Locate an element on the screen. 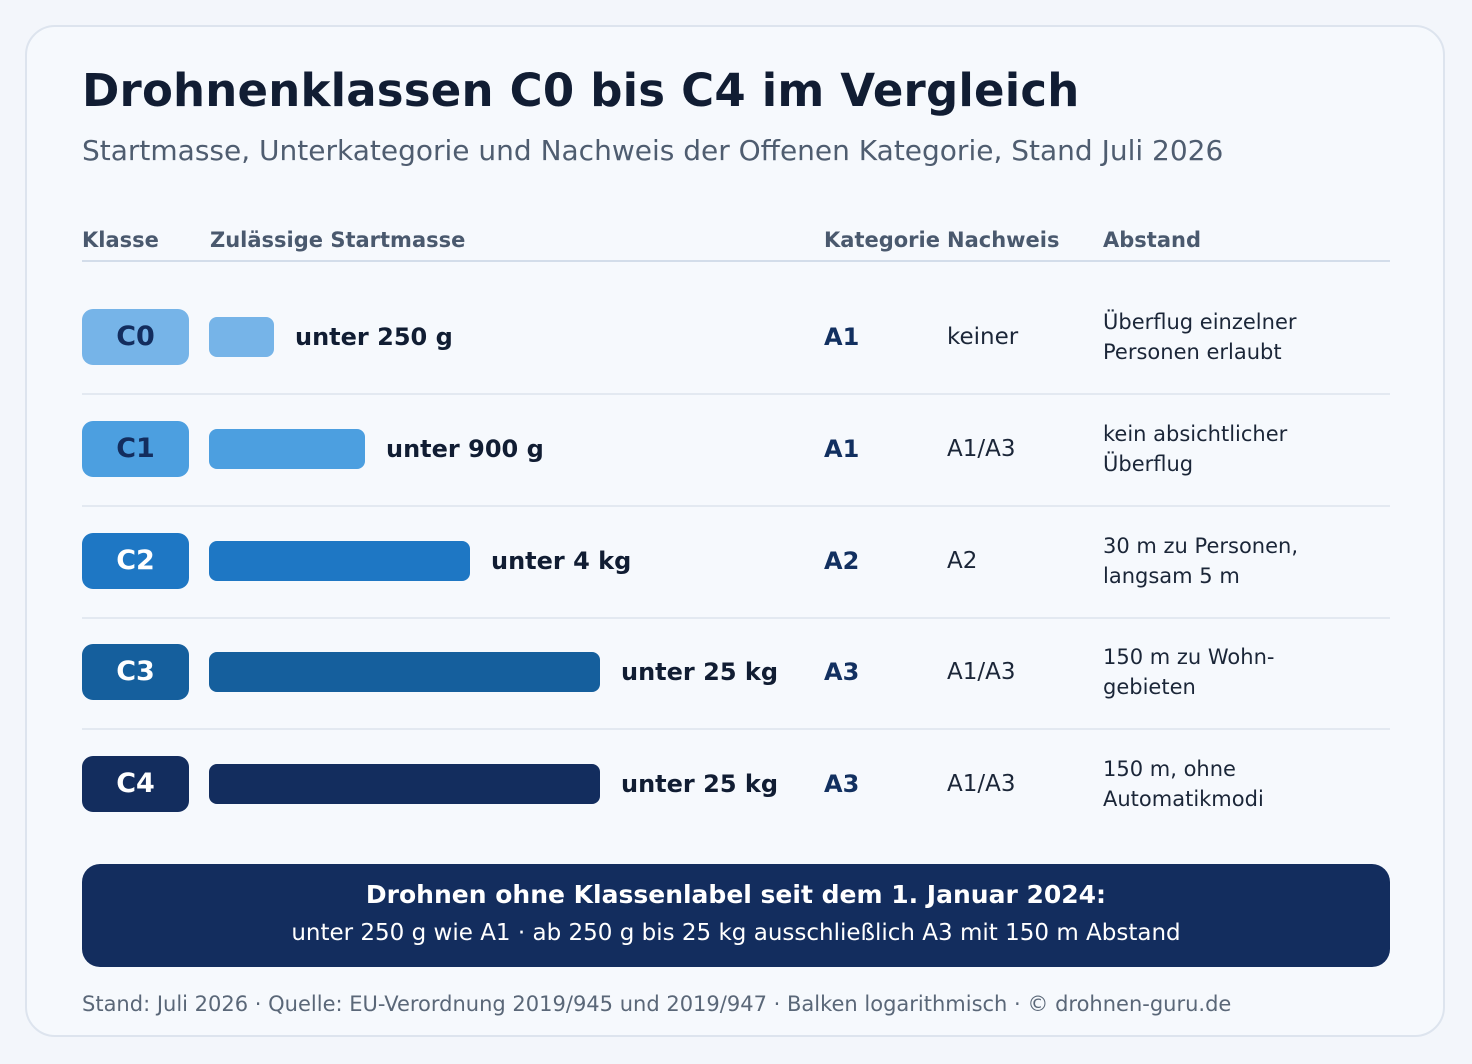  distance-text-c3: 150 m zu Wohn-gebieten is located at coordinates (1223, 672).